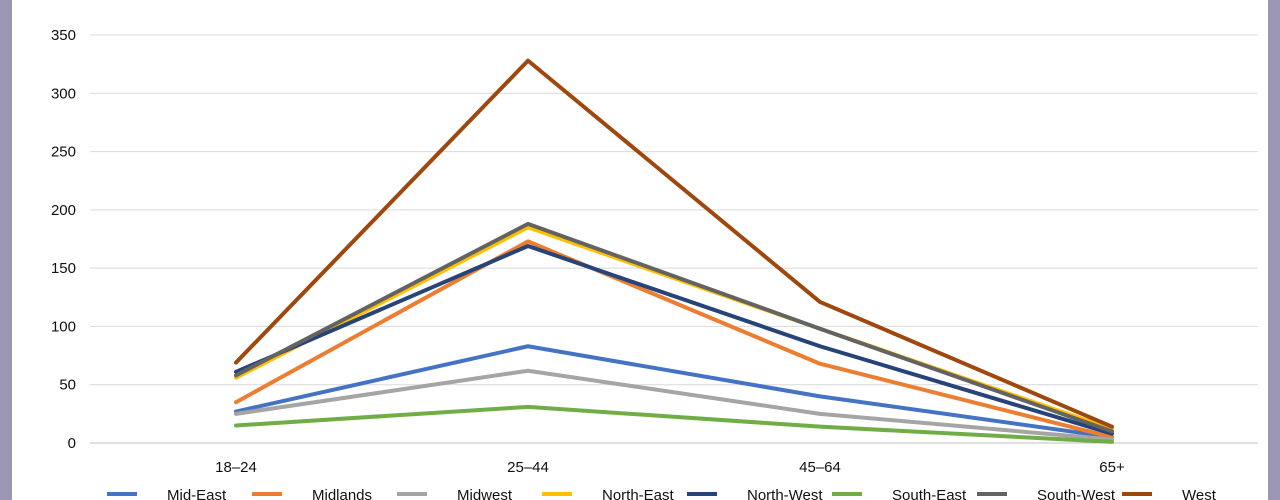  I want to click on y-axis-ticks: 0 50 100 150 200 250 300 350, so click(63, 239).